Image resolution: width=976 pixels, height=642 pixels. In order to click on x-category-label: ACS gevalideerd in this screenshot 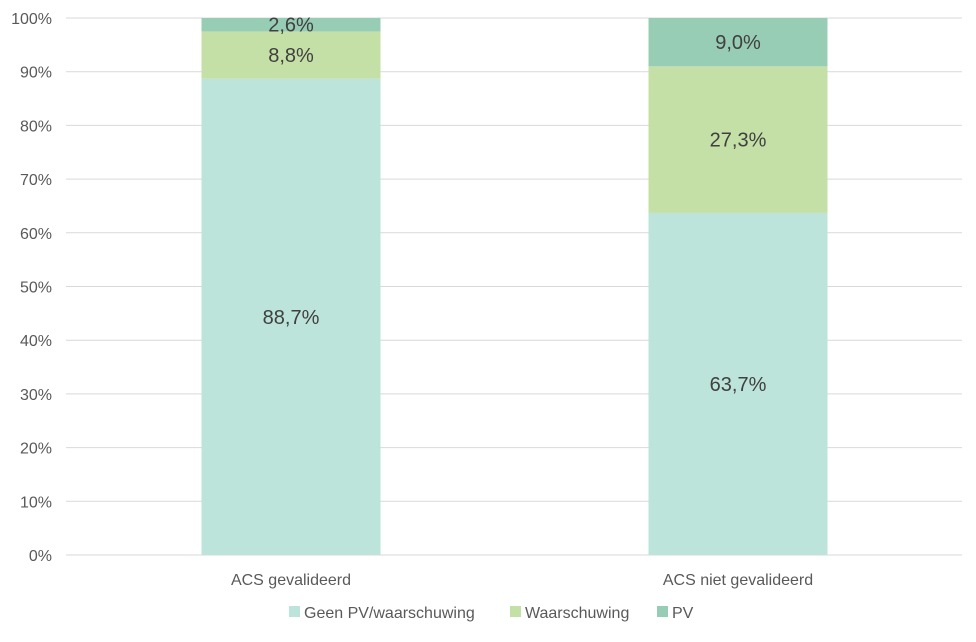, I will do `click(291, 580)`.